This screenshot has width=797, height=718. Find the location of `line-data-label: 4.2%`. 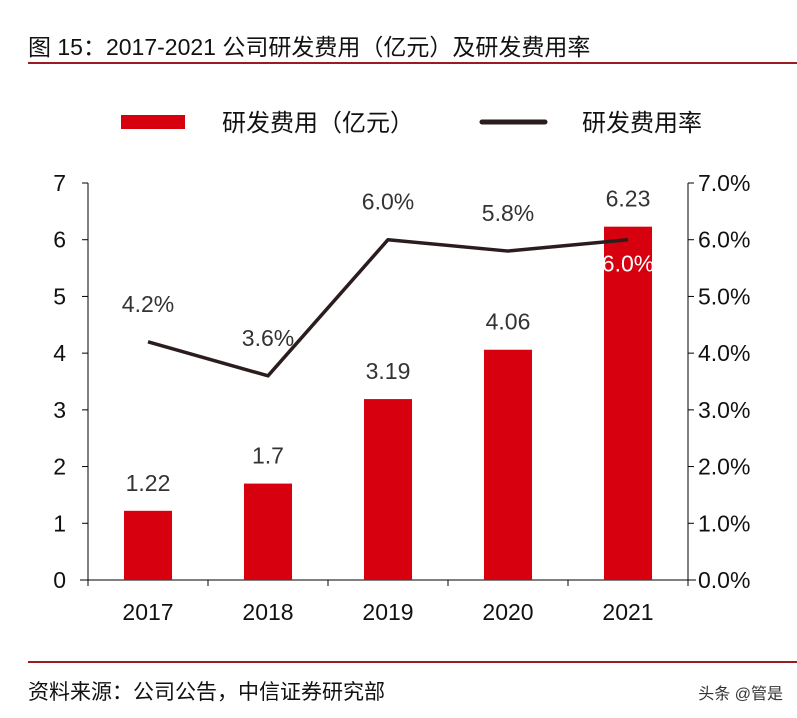

line-data-label: 4.2% is located at coordinates (148, 304).